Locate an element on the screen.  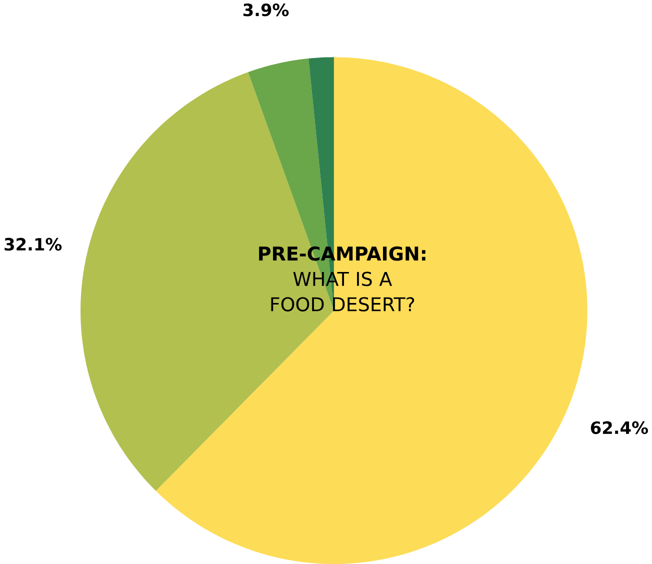
data-label: 3.9% is located at coordinates (266, 10).